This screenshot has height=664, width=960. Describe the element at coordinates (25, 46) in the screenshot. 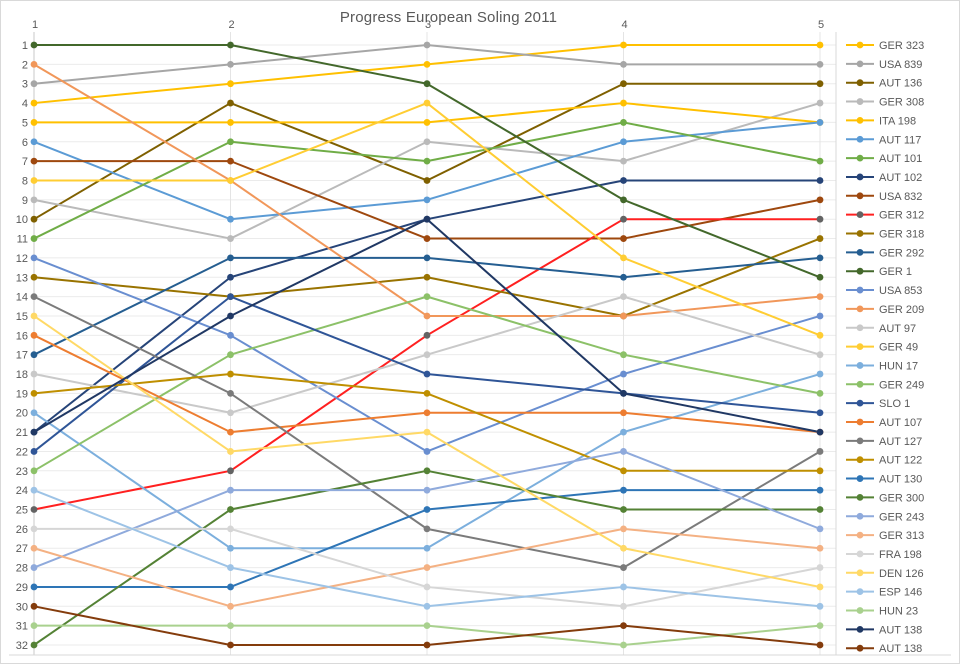

I see `y-tick-label: 1` at that location.